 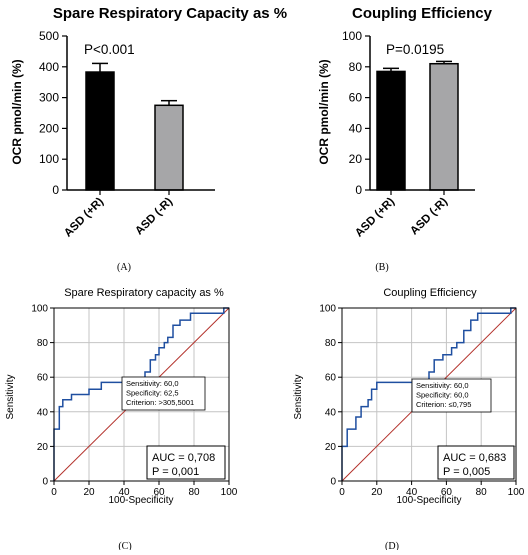 I want to click on chart-d-frame, so click(x=429, y=394).